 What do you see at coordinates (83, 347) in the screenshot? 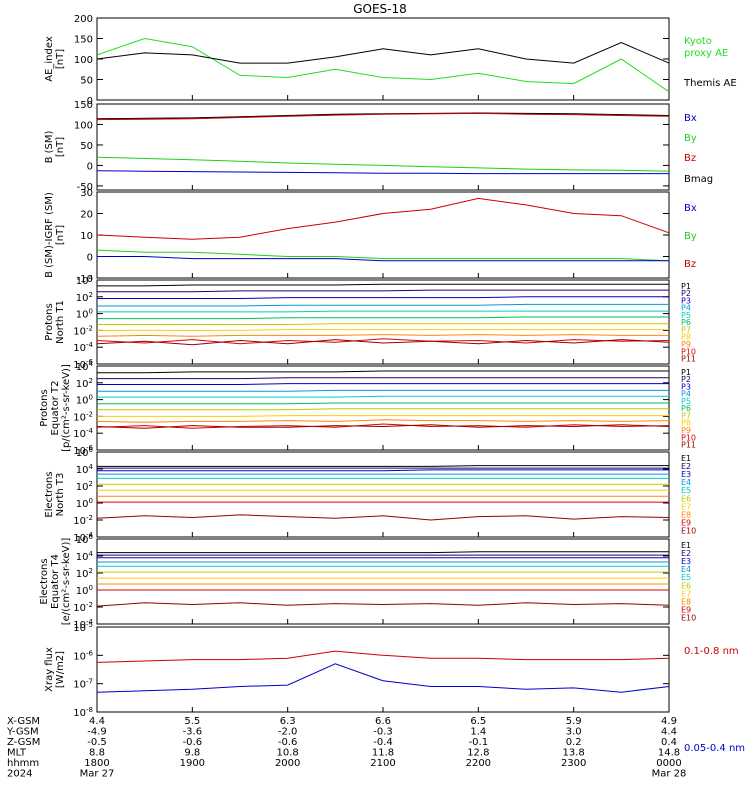
I see `y-tick-label: 10-4` at bounding box center [83, 347].